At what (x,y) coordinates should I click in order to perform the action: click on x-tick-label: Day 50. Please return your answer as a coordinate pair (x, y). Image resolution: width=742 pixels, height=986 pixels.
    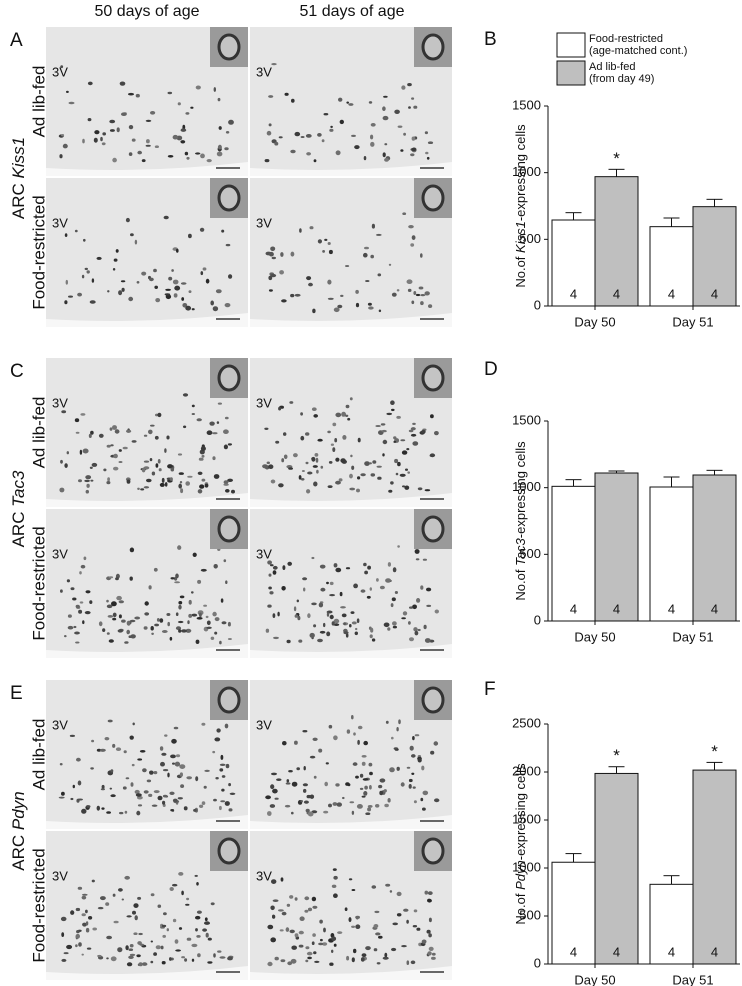
    Looking at the image, I should click on (594, 321).